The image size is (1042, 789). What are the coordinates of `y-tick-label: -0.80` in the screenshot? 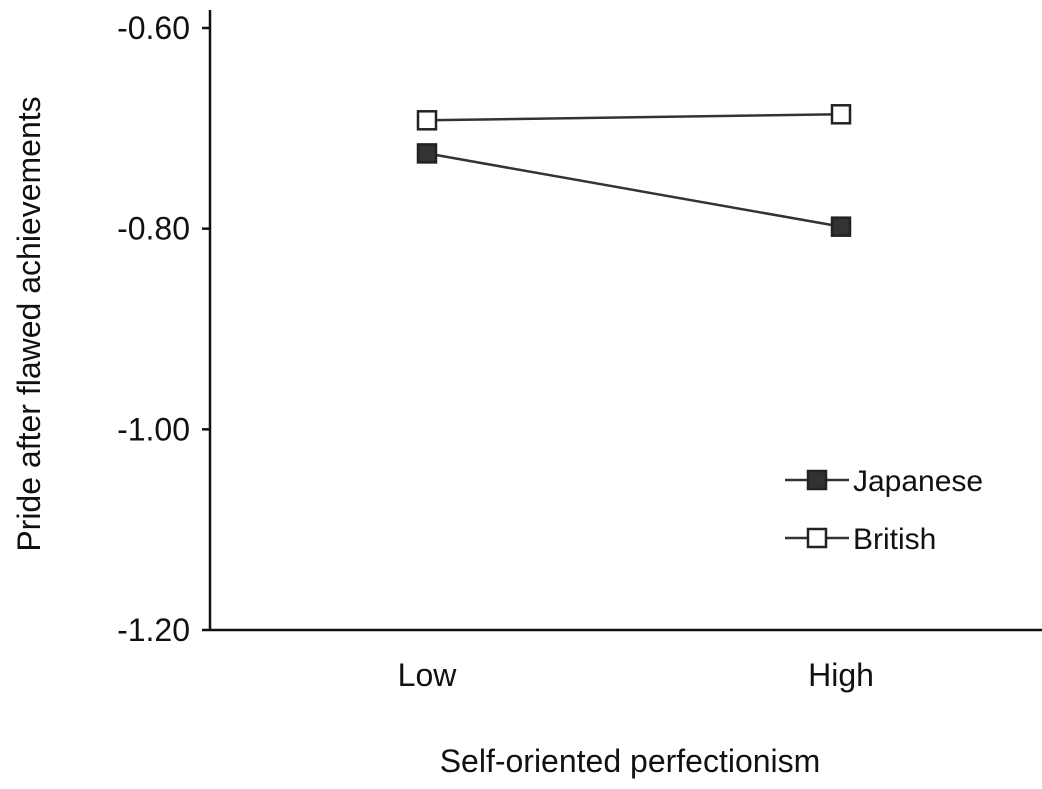 It's located at (153, 229).